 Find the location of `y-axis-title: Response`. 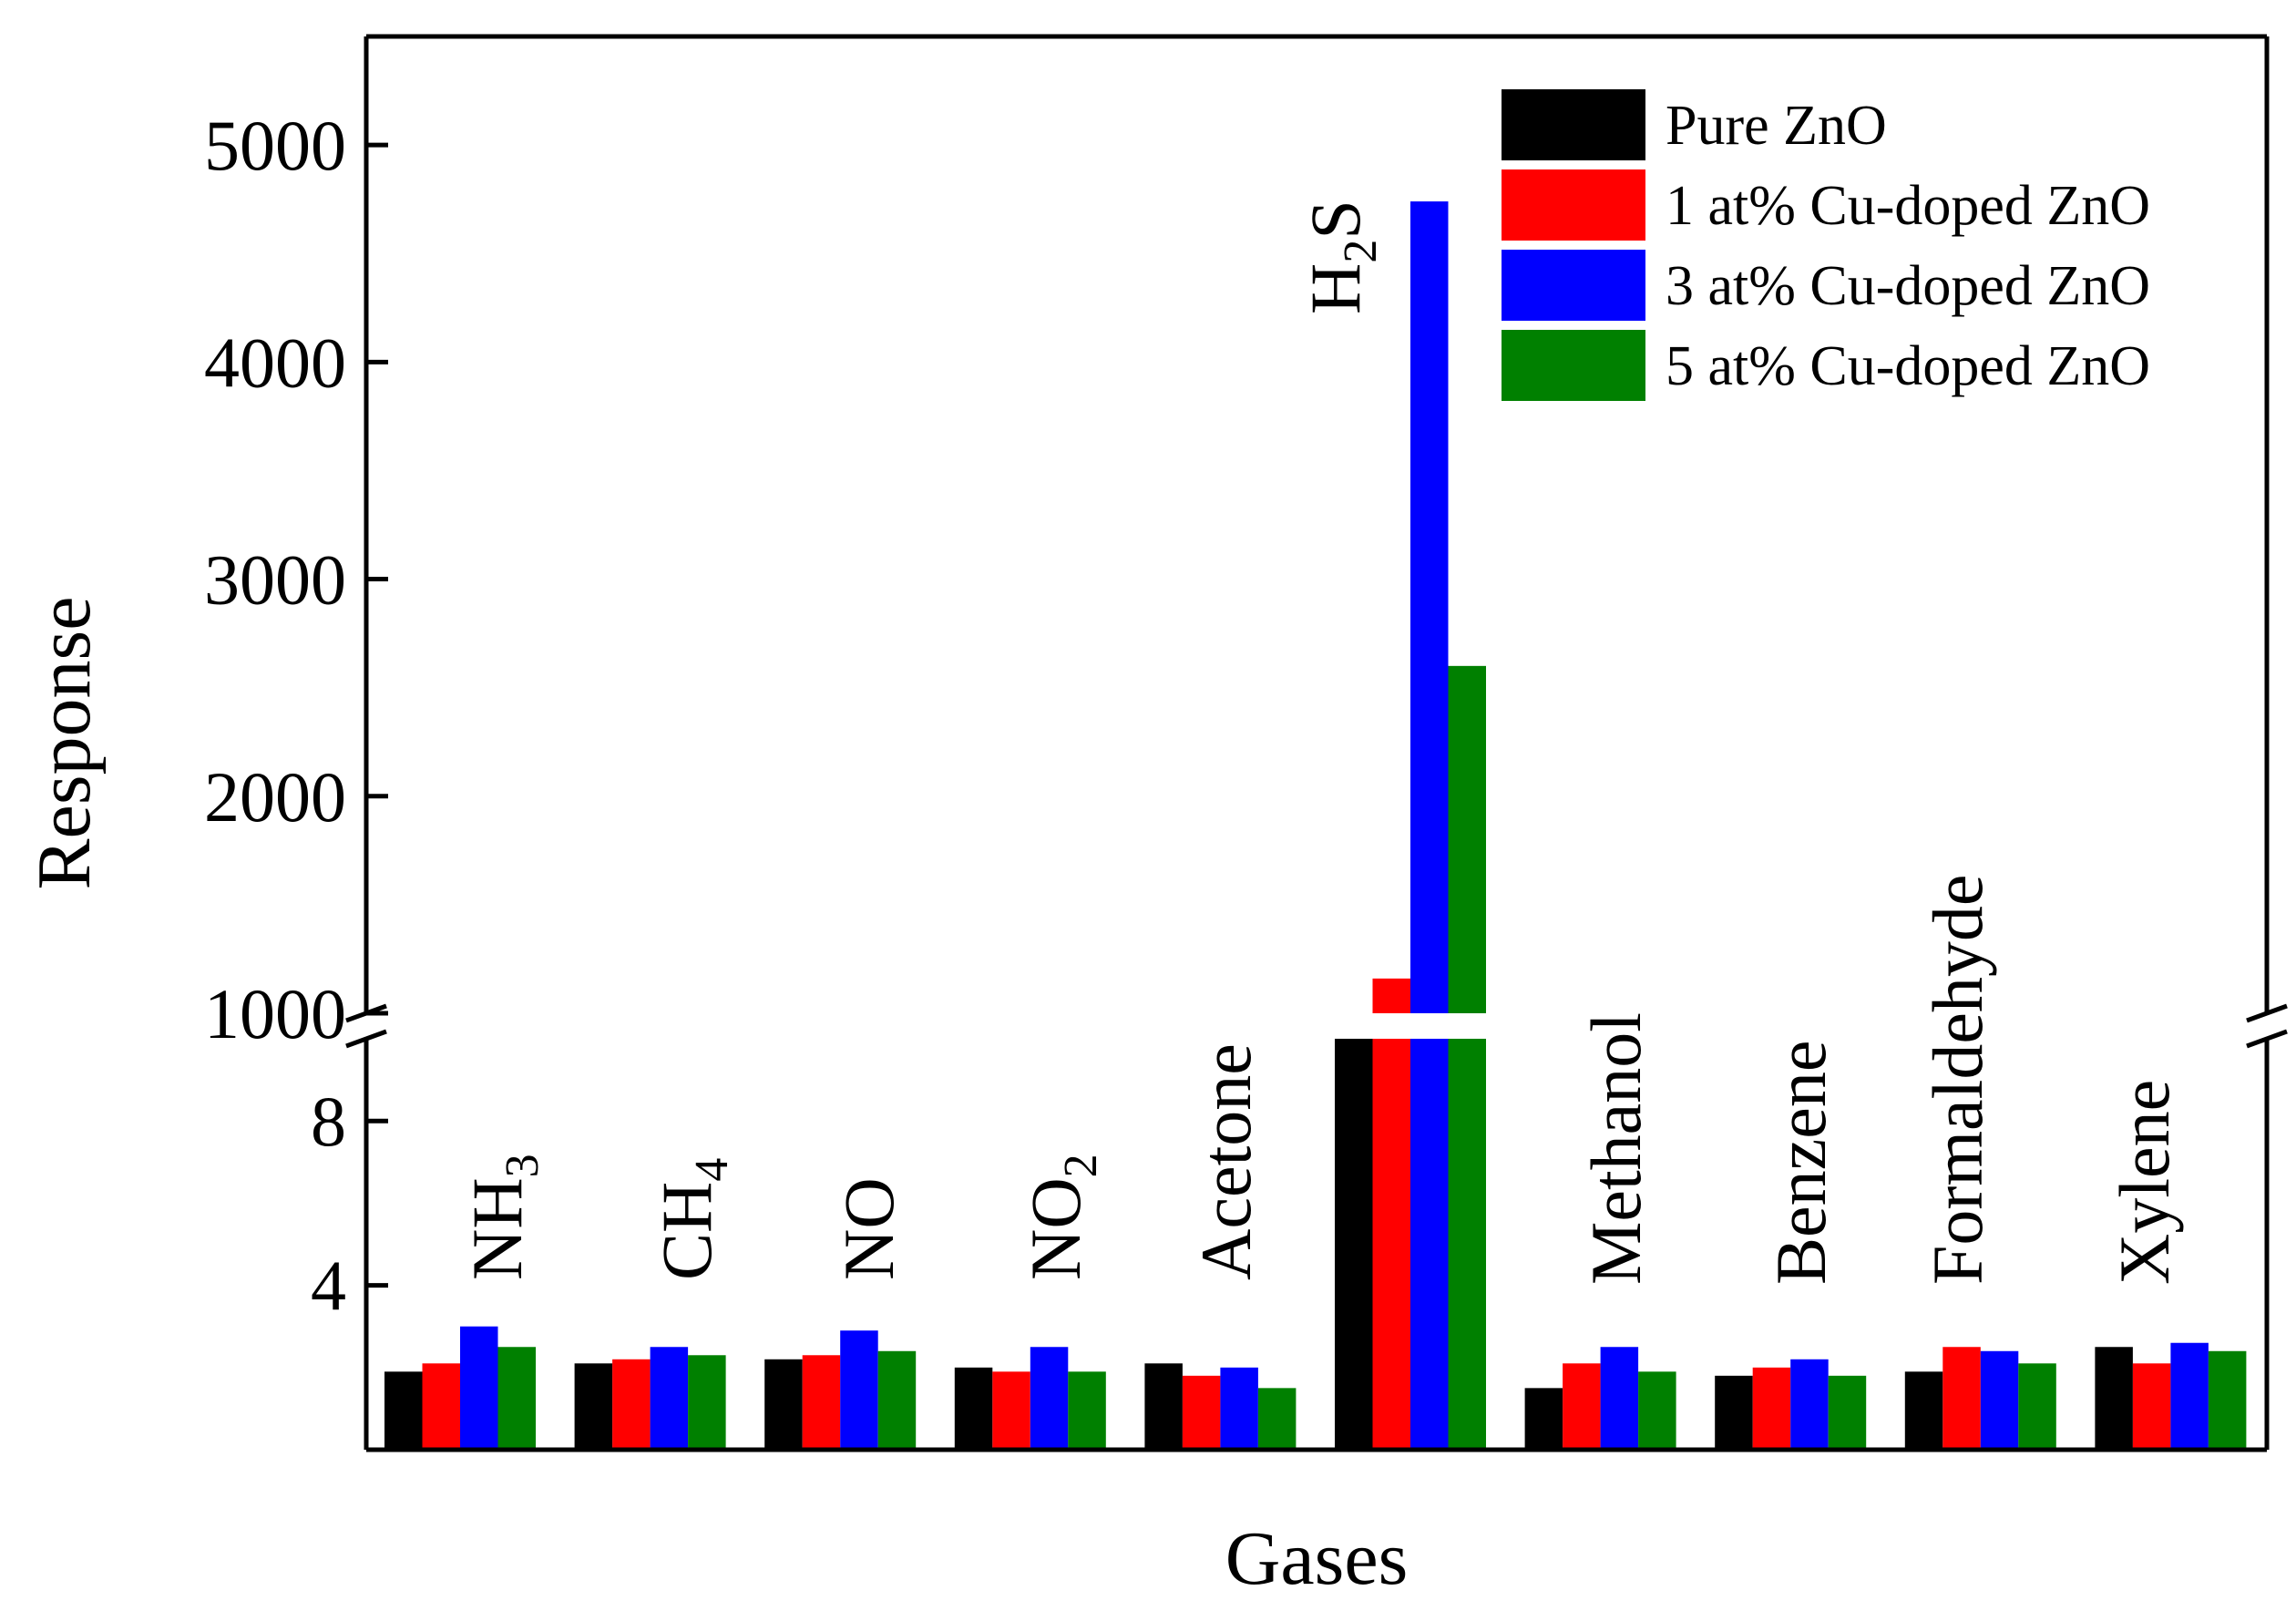

y-axis-title: Response is located at coordinates (64, 743).